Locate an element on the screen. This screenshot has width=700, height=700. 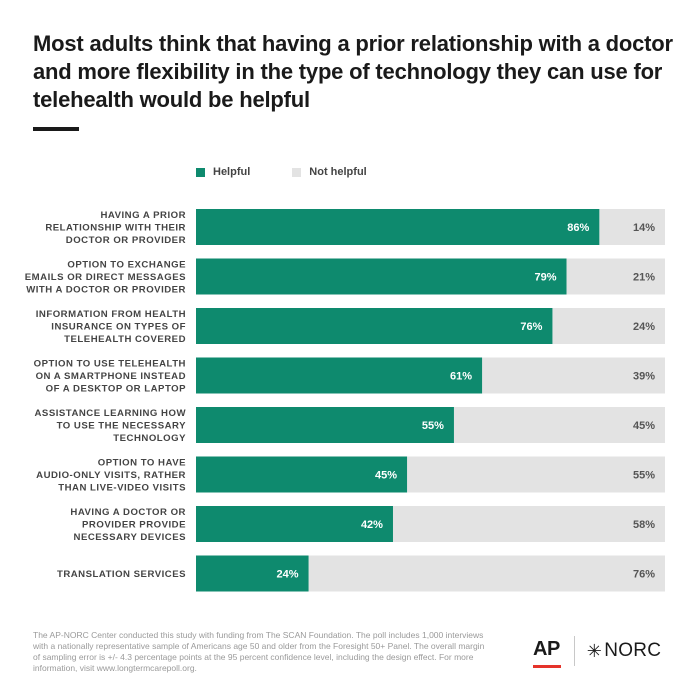
norc-star-icon: ✳ is located at coordinates (594, 650).